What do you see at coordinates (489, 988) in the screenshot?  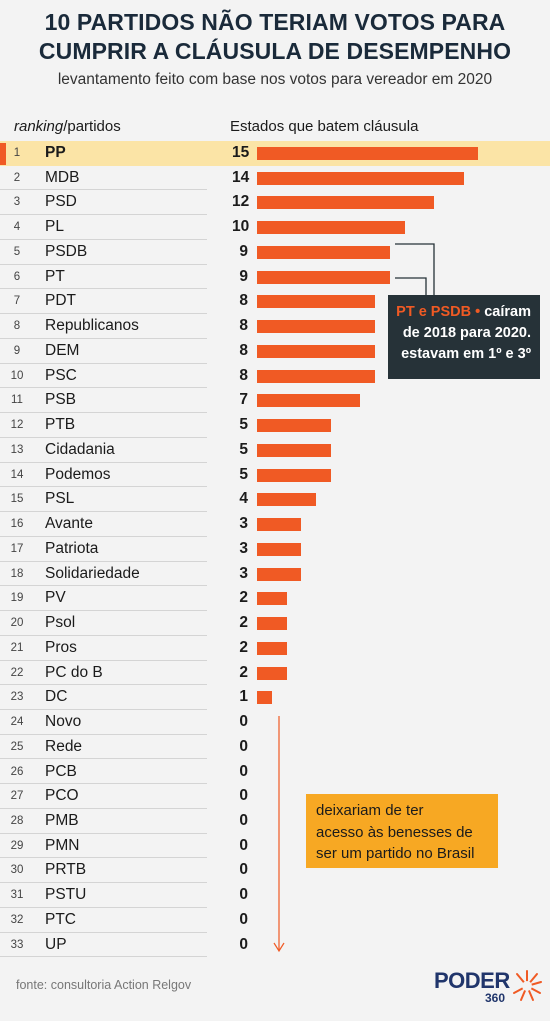 I see `poder360-logo: PODER 360` at bounding box center [489, 988].